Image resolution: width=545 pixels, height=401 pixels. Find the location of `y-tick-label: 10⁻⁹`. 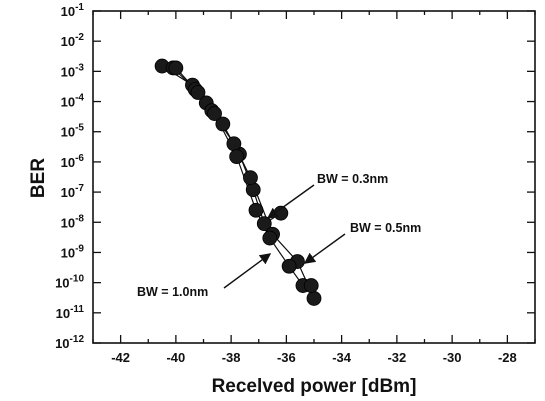

y-tick-label: 10⁻⁹ is located at coordinates (73, 251).